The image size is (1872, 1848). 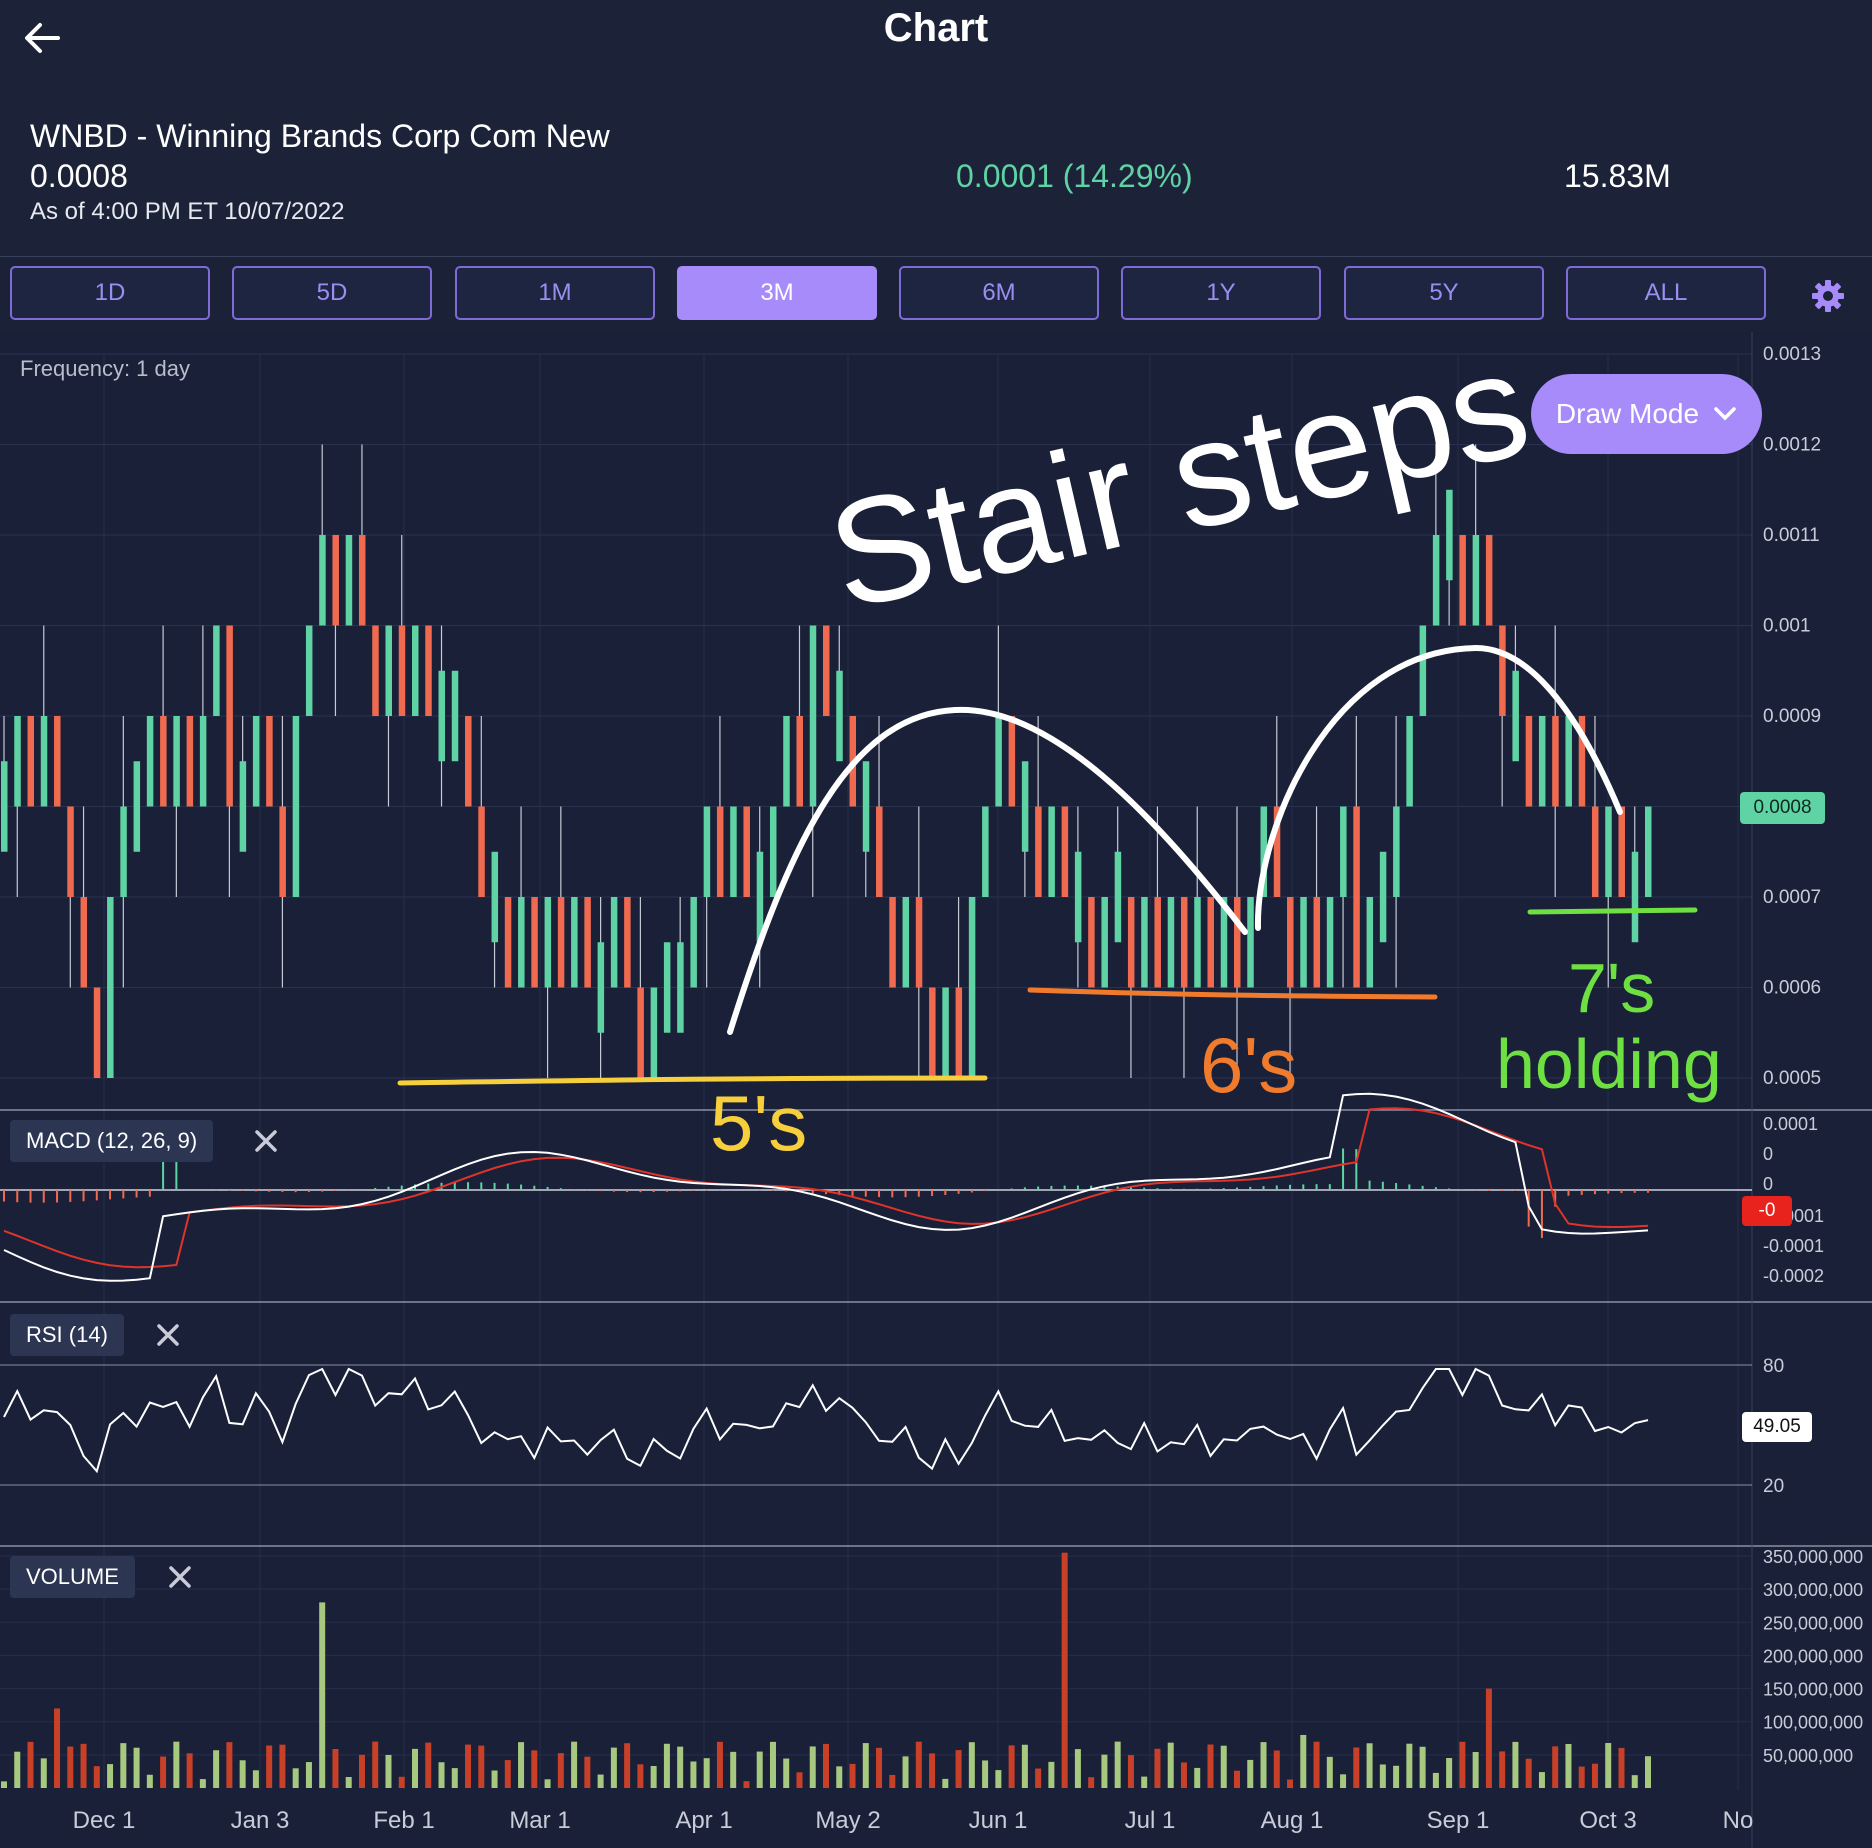 What do you see at coordinates (999, 293) in the screenshot?
I see `tab-6m: 6M` at bounding box center [999, 293].